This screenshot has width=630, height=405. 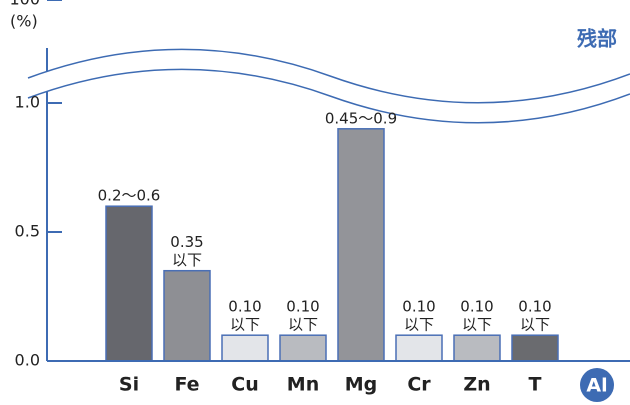 What do you see at coordinates (27, 102) in the screenshot?
I see `y-tick-label: 1.0` at bounding box center [27, 102].